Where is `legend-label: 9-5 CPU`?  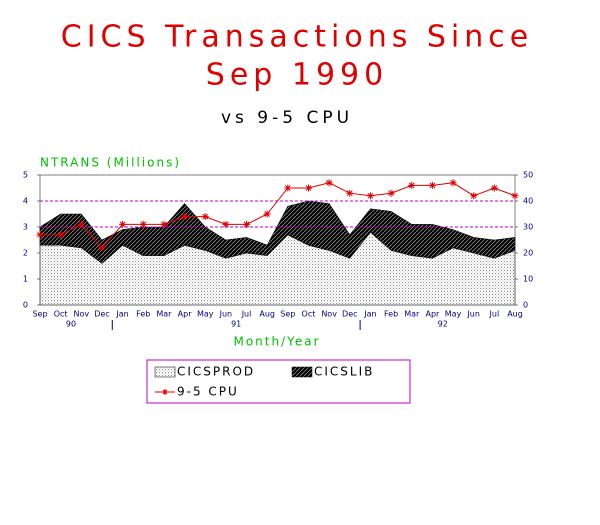
legend-label: 9-5 CPU is located at coordinates (208, 392).